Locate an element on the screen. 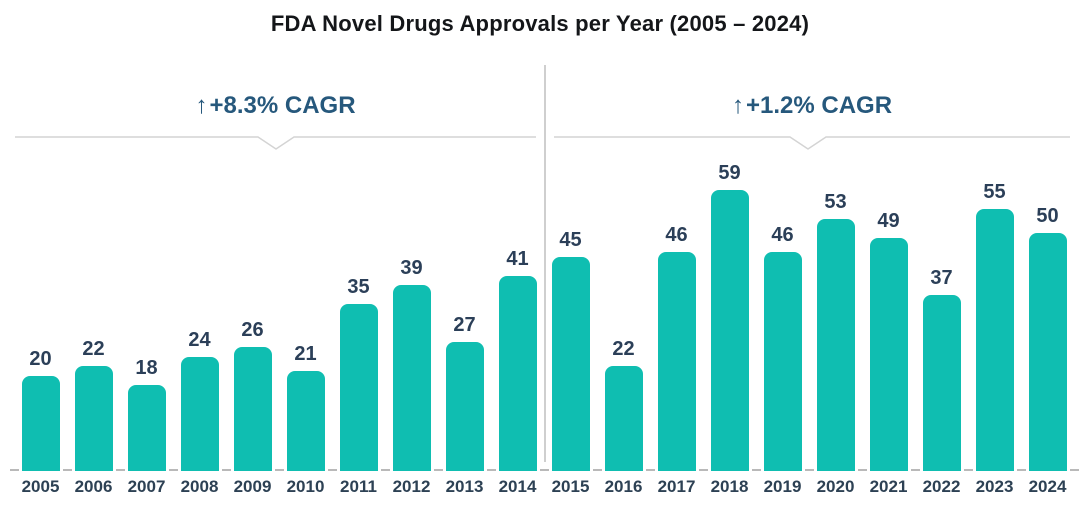 The width and height of the screenshot is (1080, 506). x-axis-label-2009: 2009 is located at coordinates (252, 486).